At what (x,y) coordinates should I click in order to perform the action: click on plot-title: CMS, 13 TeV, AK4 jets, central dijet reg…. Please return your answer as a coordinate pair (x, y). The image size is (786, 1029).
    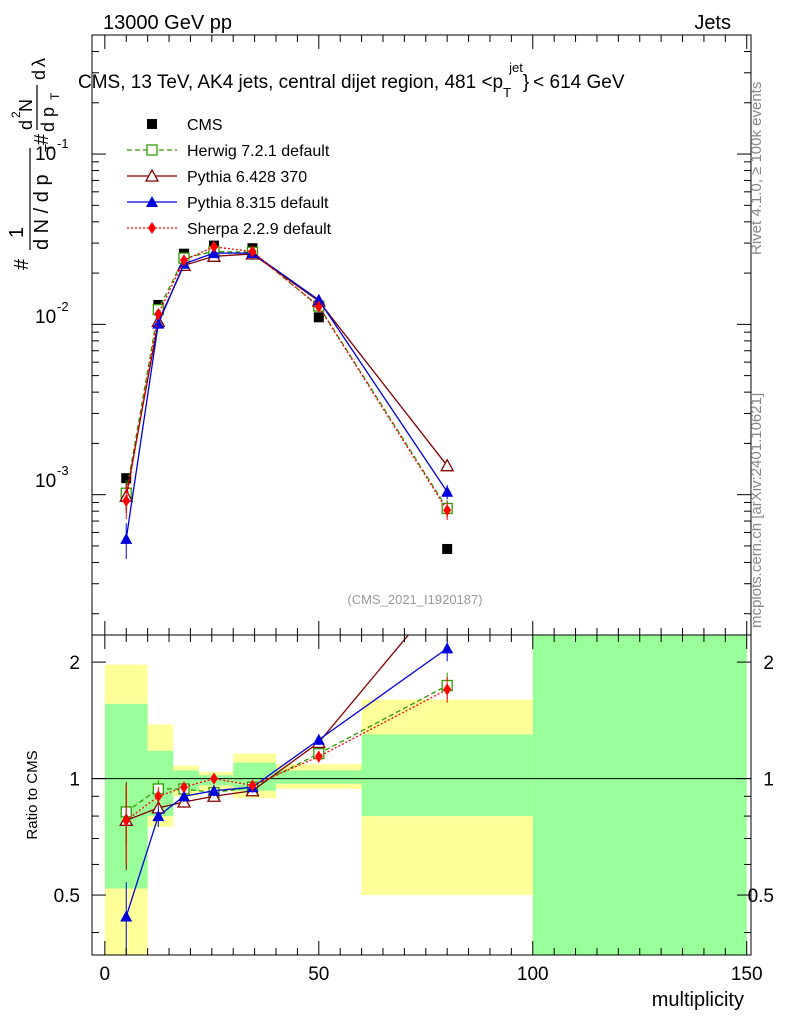
    Looking at the image, I should click on (351, 80).